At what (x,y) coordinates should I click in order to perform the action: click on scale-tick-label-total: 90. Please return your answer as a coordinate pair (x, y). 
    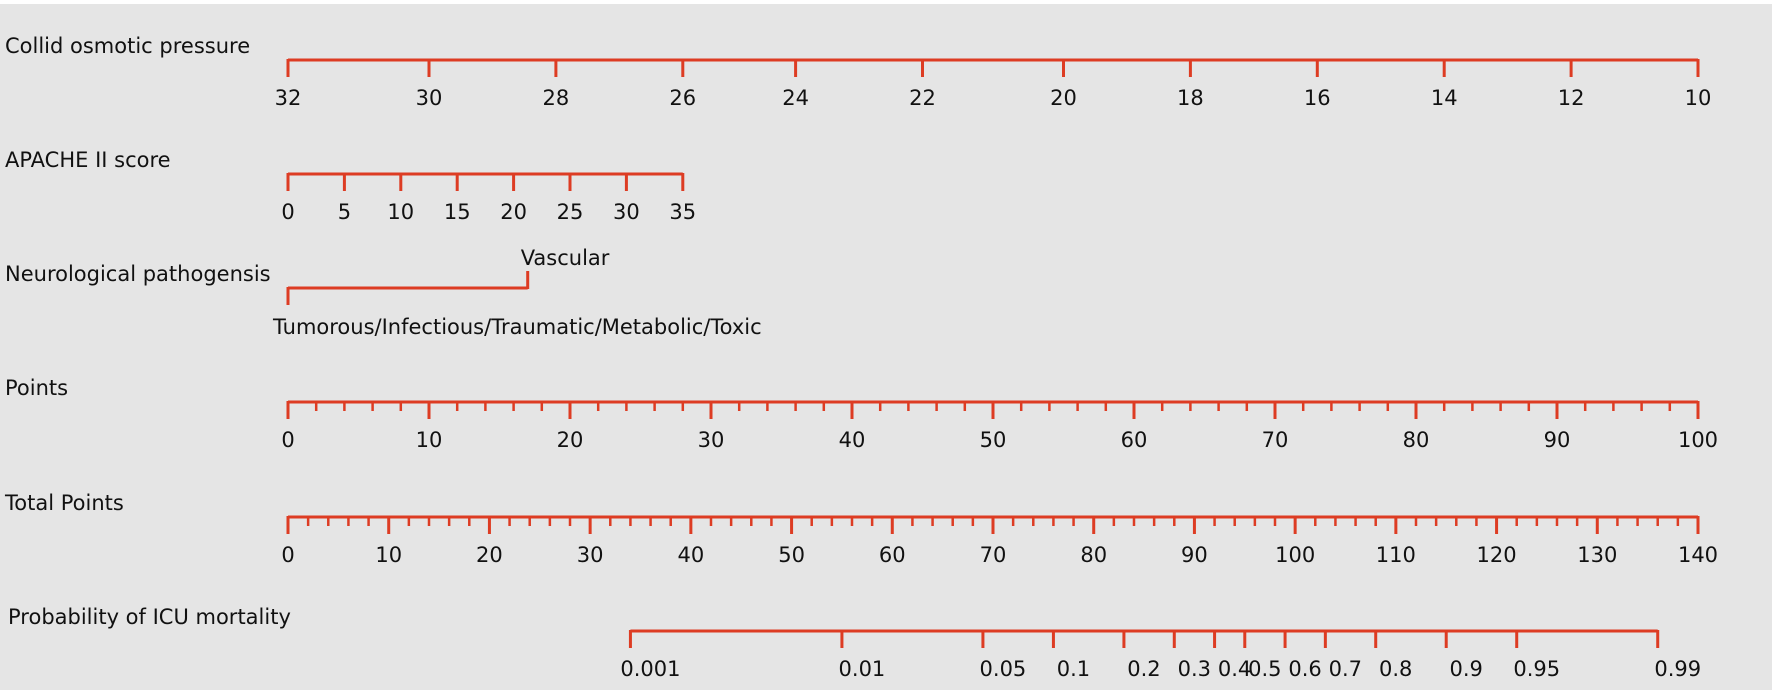
    Looking at the image, I should click on (1194, 555).